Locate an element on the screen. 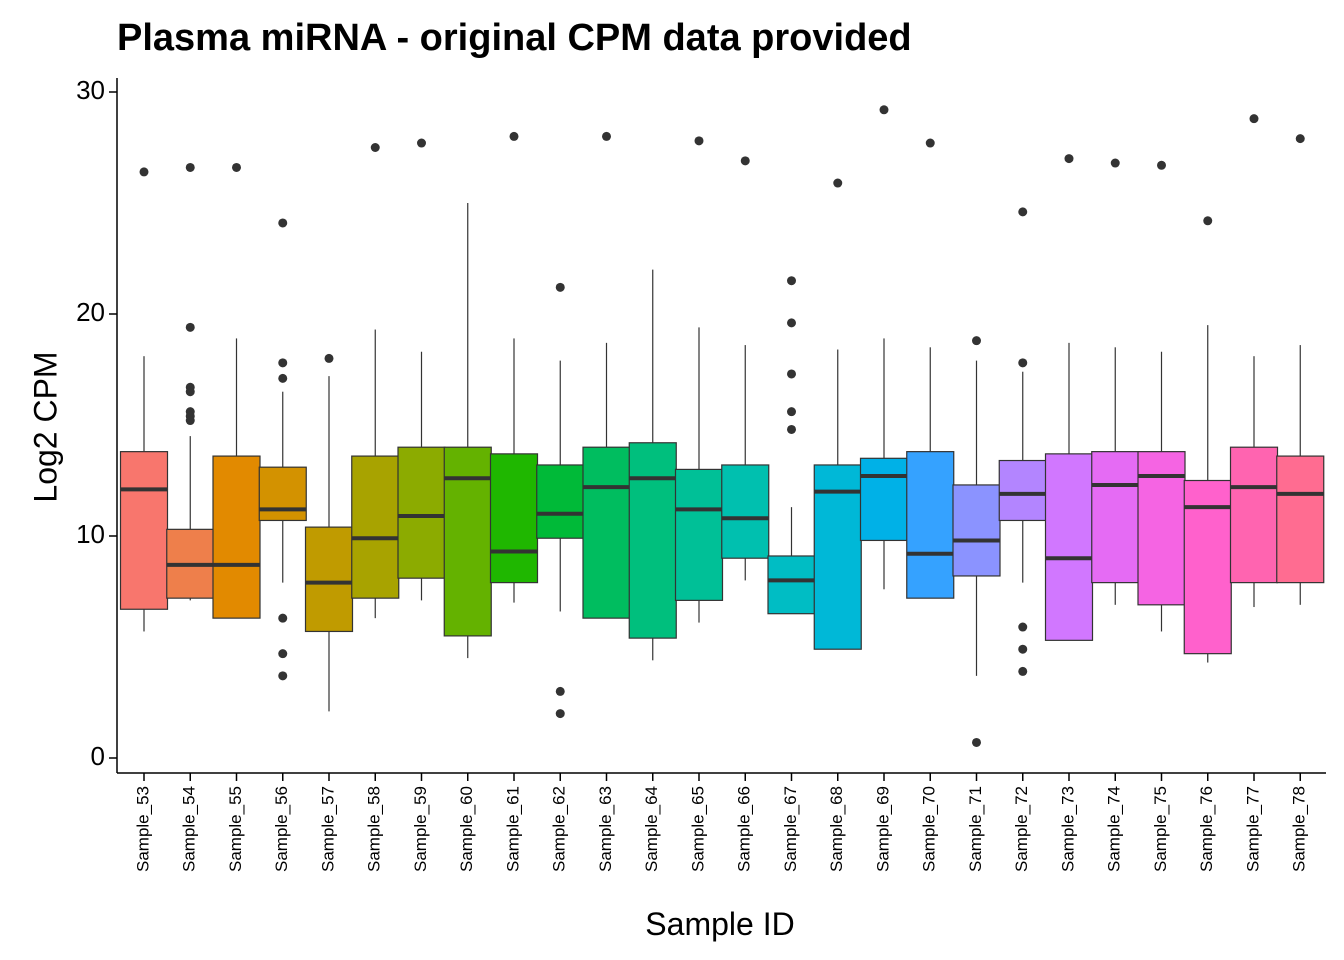 This screenshot has width=1344, height=960. x-tick-label: Sample_64 is located at coordinates (651, 829).